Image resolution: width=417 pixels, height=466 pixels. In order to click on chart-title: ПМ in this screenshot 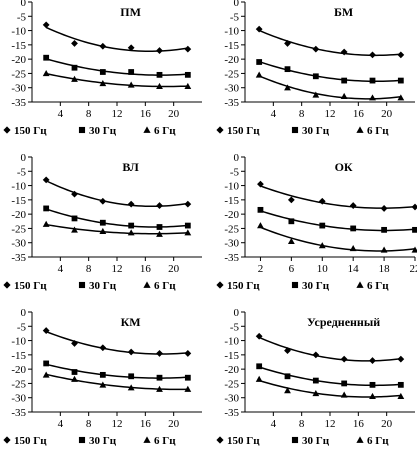, I will do `click(130, 12)`.